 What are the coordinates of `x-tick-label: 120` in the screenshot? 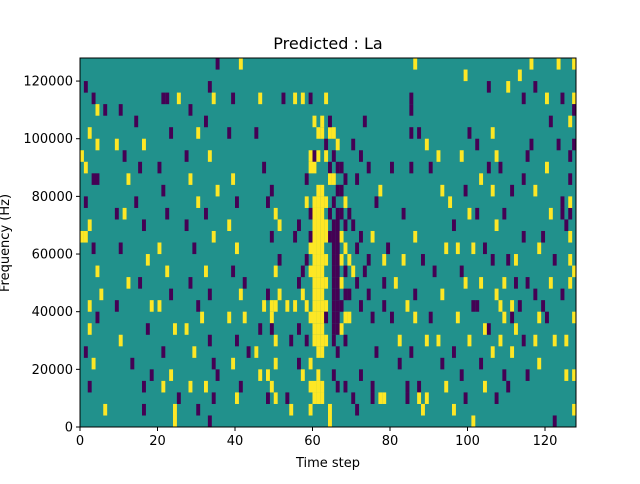 It's located at (545, 441).